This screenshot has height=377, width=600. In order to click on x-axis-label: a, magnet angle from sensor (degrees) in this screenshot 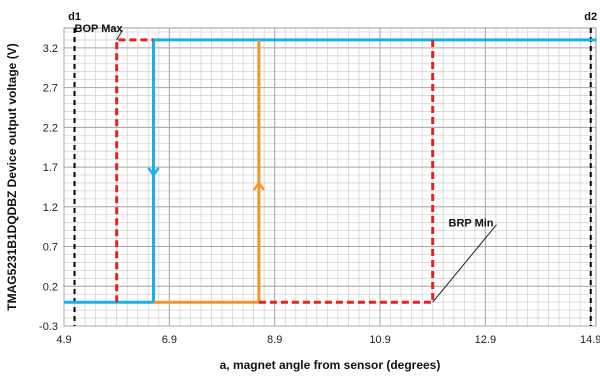, I will do `click(330, 365)`.